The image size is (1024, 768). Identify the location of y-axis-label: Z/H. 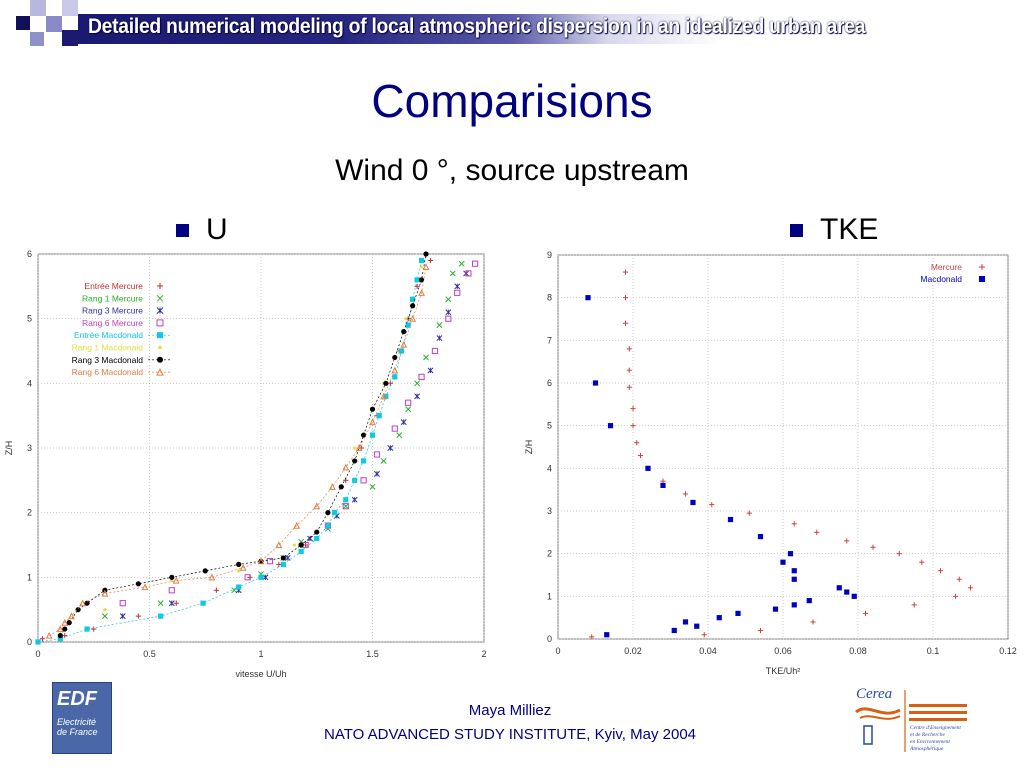
(529, 447).